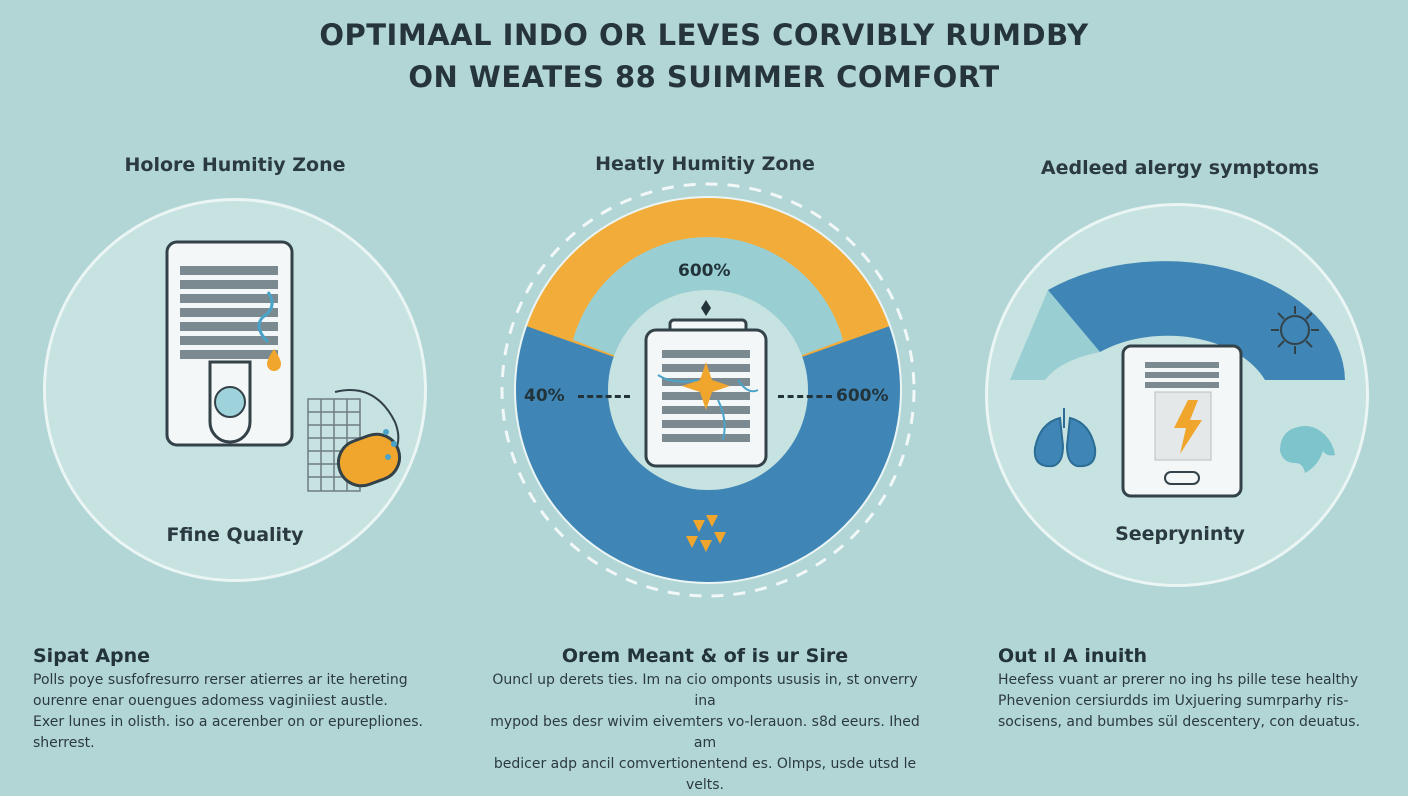 The width and height of the screenshot is (1408, 796). What do you see at coordinates (229, 343) in the screenshot?
I see `air-vent-icon` at bounding box center [229, 343].